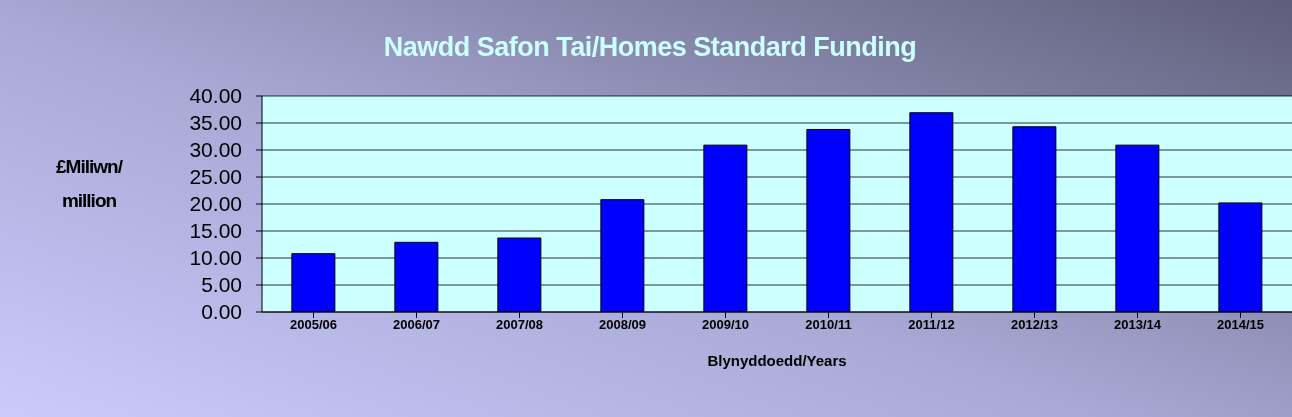  What do you see at coordinates (931, 325) in the screenshot?
I see `x-tick-label: 2011/12` at bounding box center [931, 325].